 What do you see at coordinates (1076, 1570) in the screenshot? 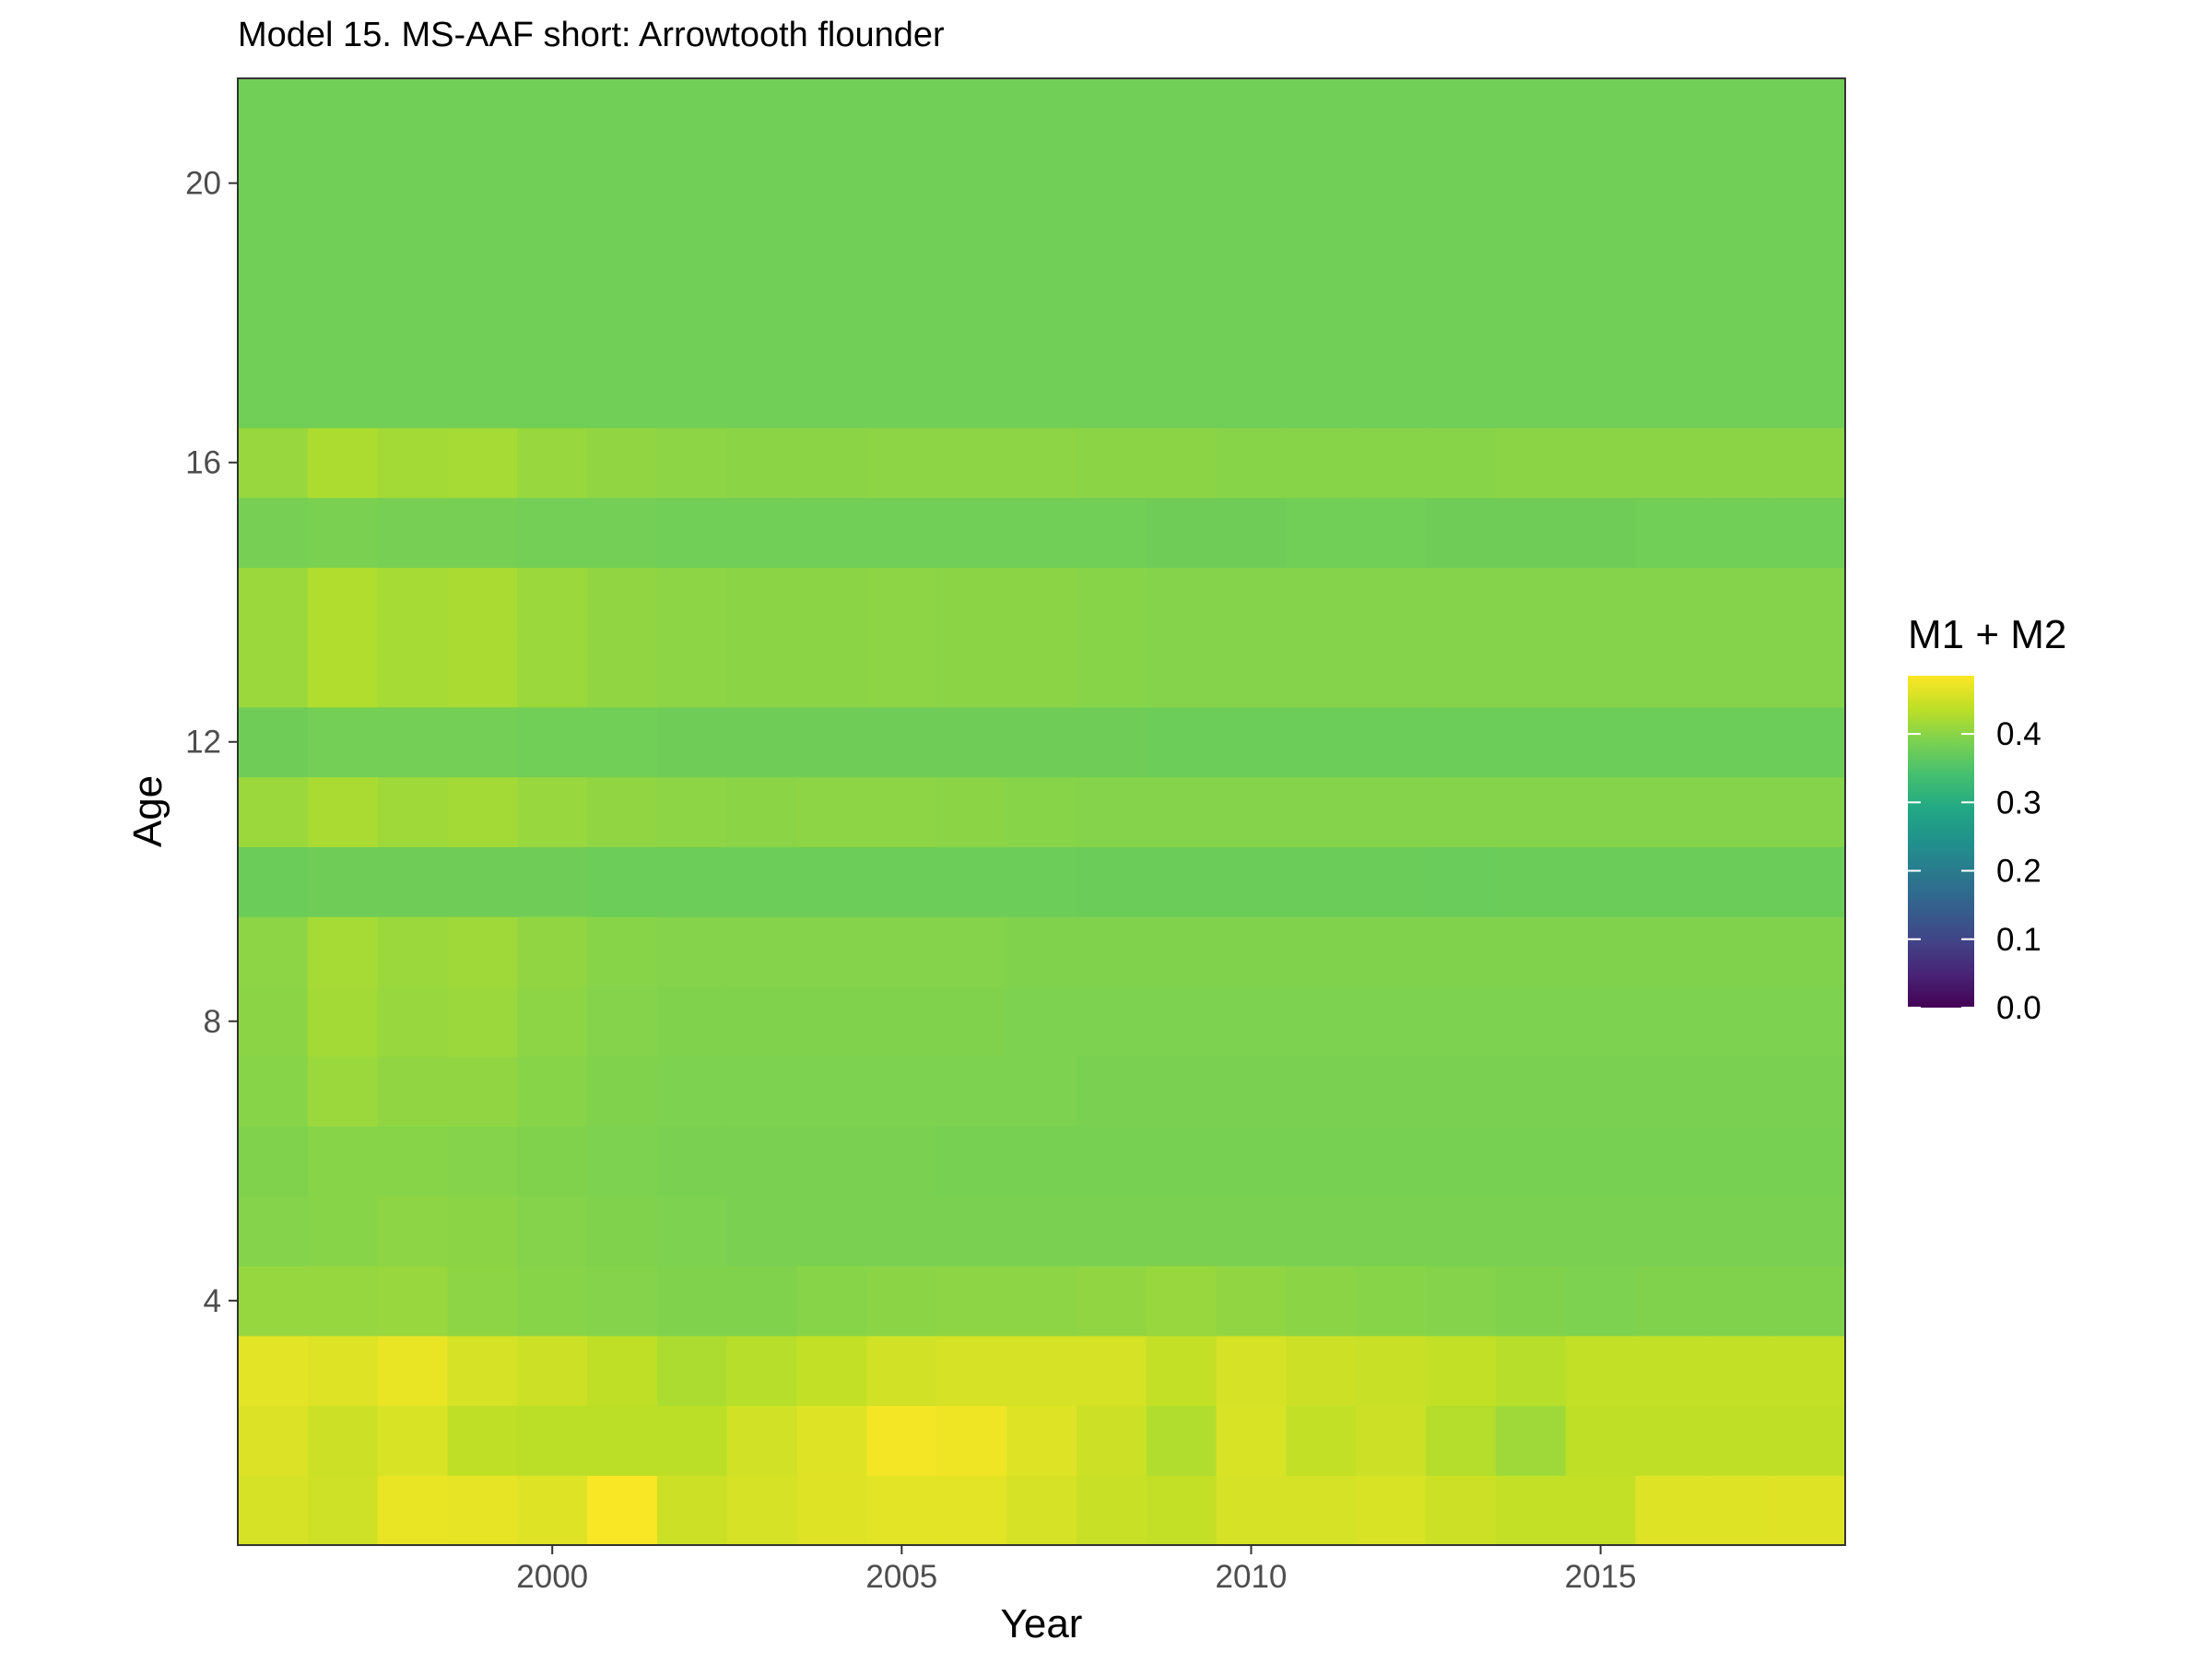
I see `x-axis: 2000 2005 2010 2015` at bounding box center [1076, 1570].